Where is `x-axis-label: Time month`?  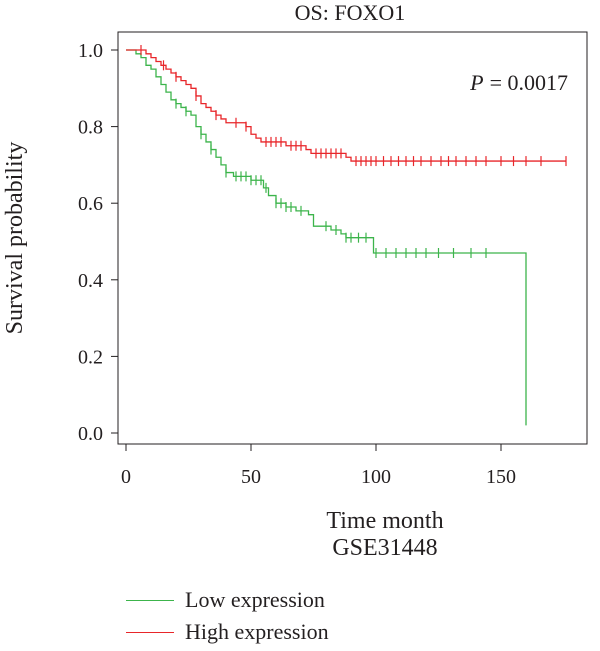 x-axis-label: Time month is located at coordinates (384, 521).